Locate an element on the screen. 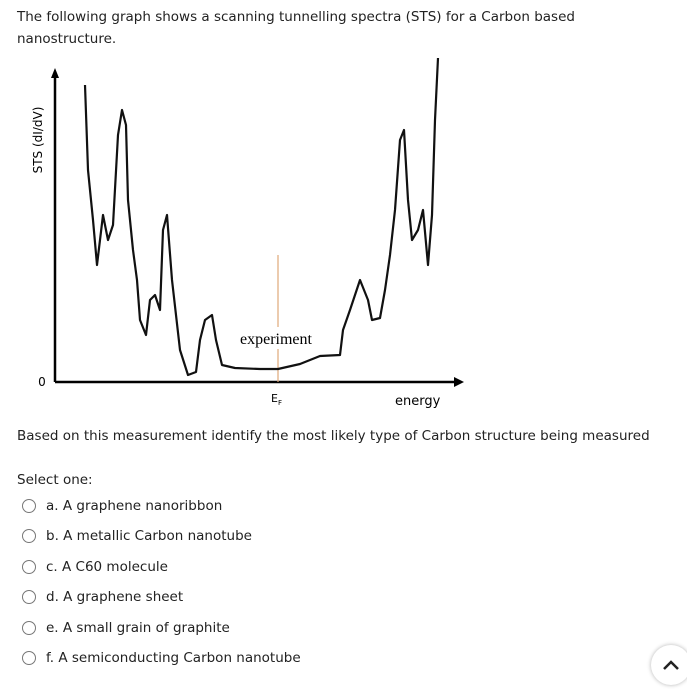  curve-label: experiment is located at coordinates (276, 339).